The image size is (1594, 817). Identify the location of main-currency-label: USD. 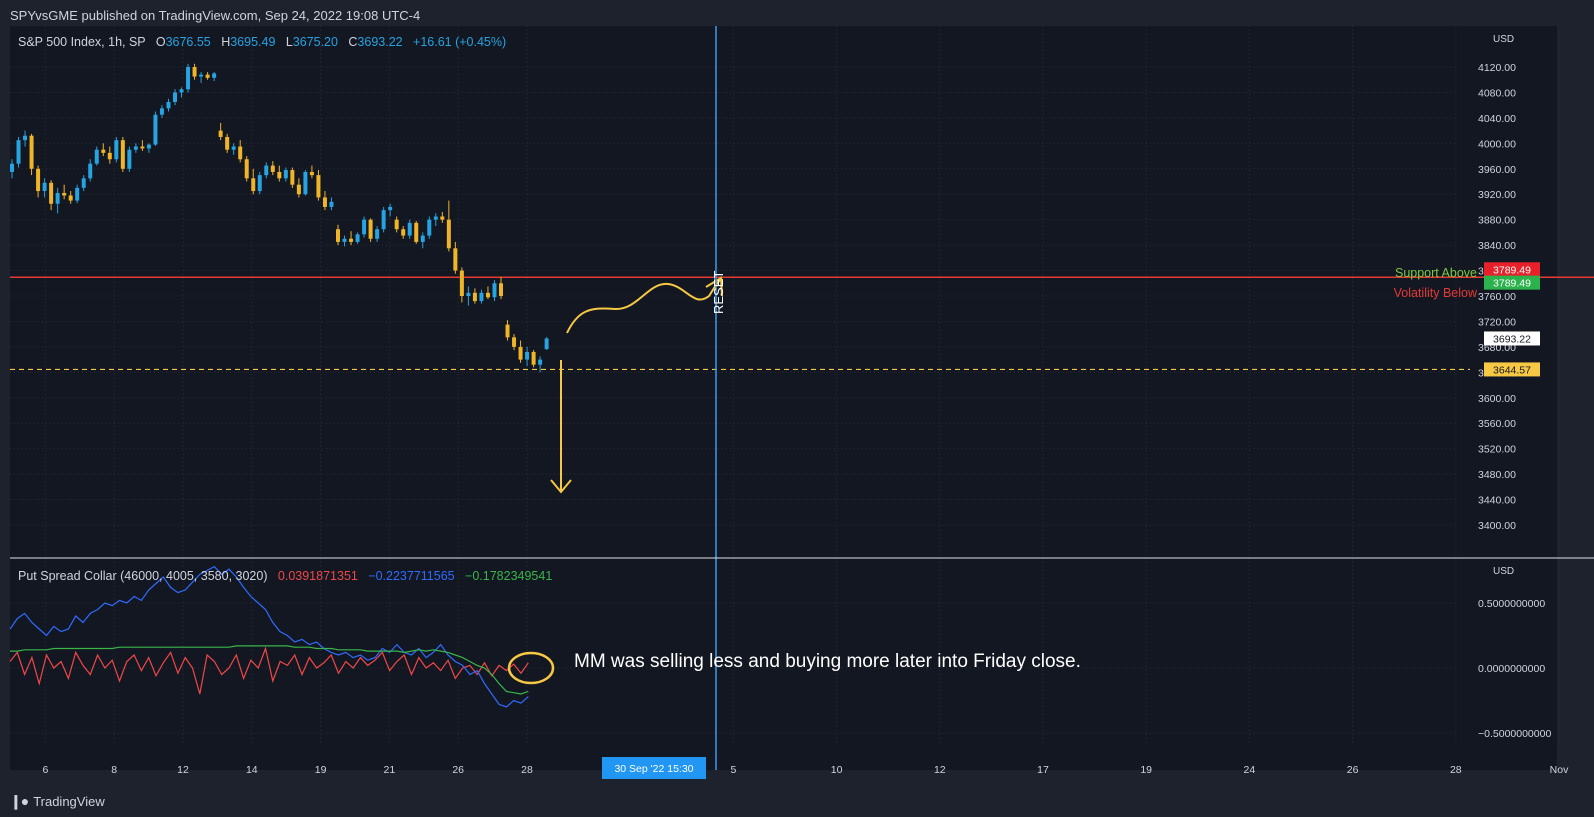
(1504, 39).